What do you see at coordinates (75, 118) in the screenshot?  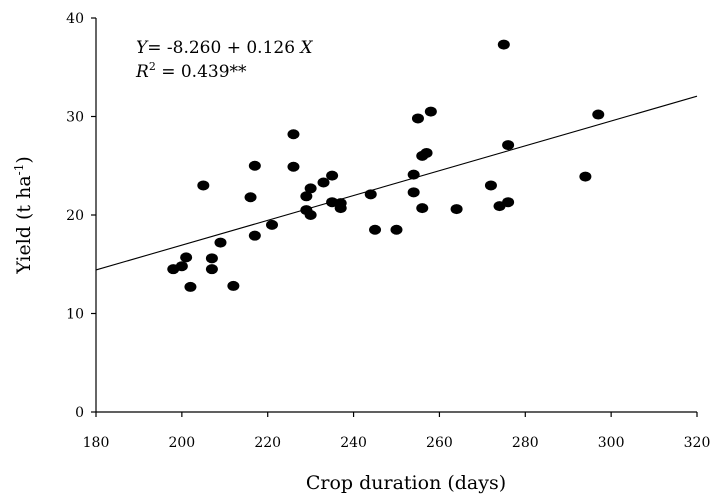 I see `y-tick-label: 30` at bounding box center [75, 118].